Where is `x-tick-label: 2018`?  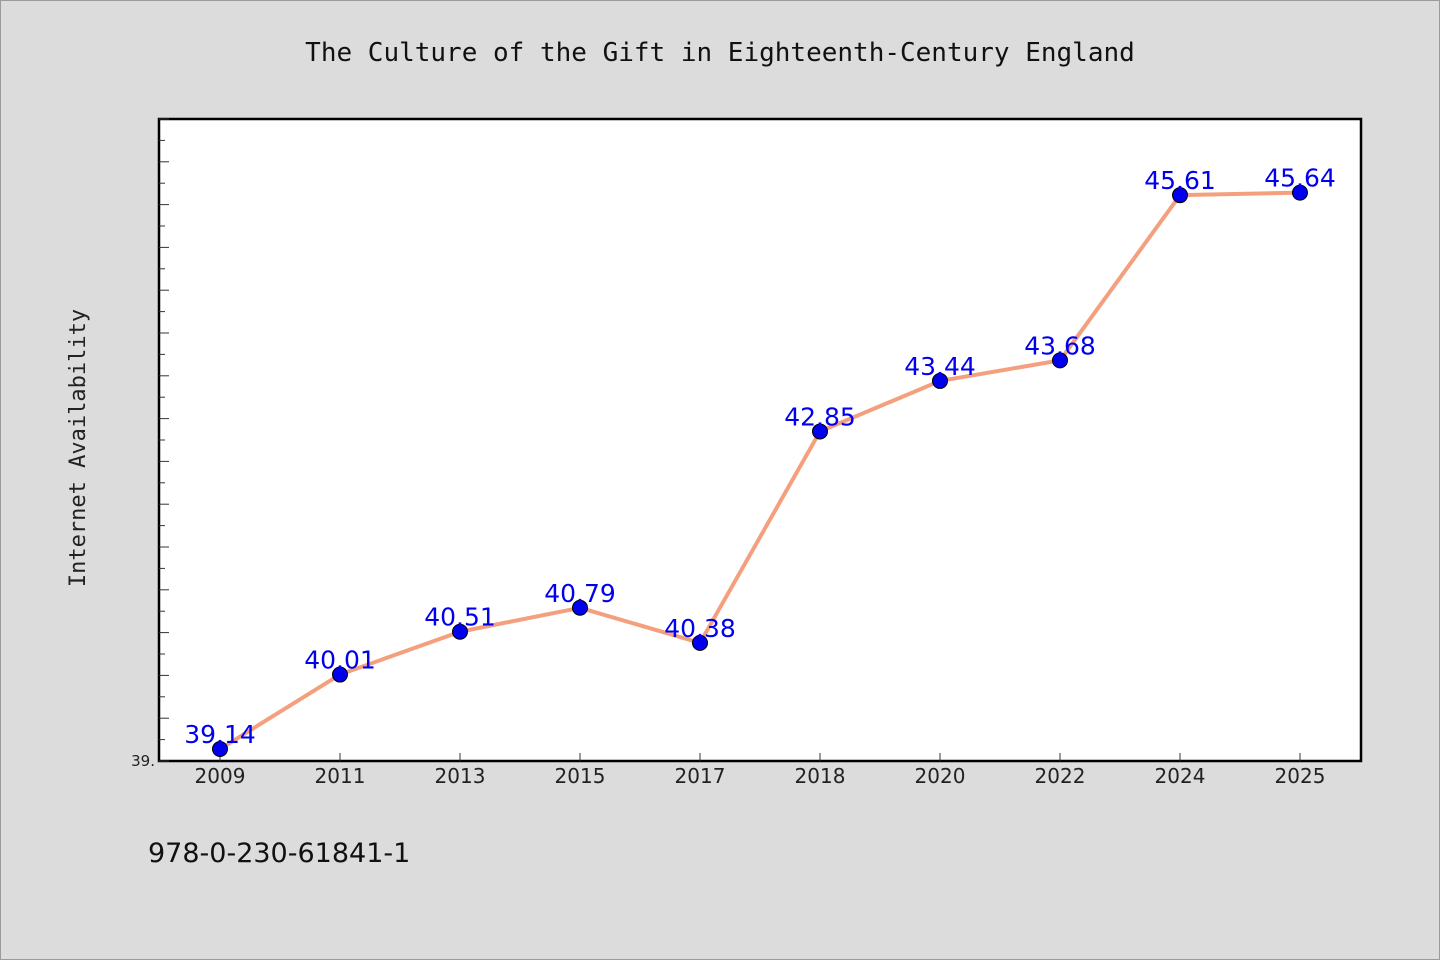 x-tick-label: 2018 is located at coordinates (820, 776).